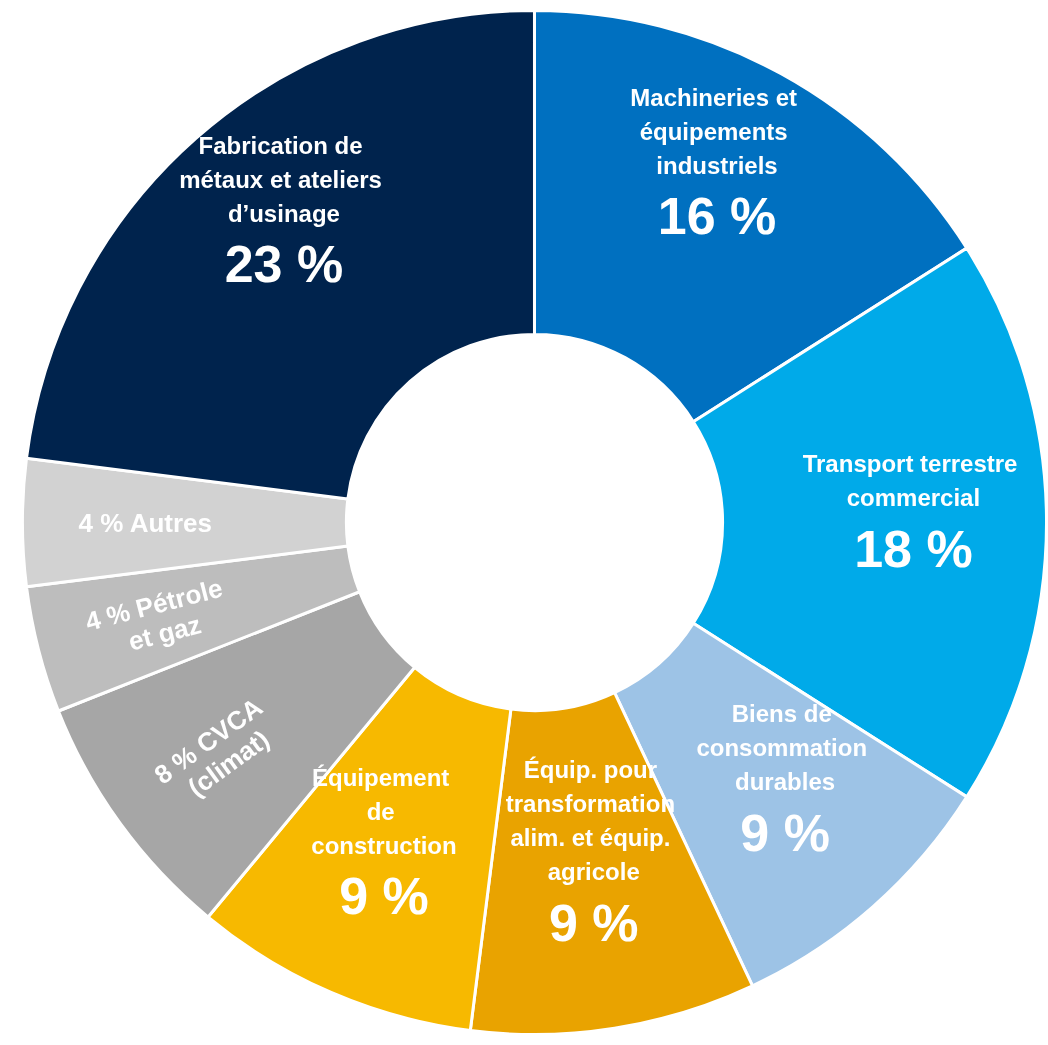 This screenshot has width=1048, height=1045. Describe the element at coordinates (154, 615) in the screenshot. I see `slice-label: 4 % Pétrole et gaz` at that location.